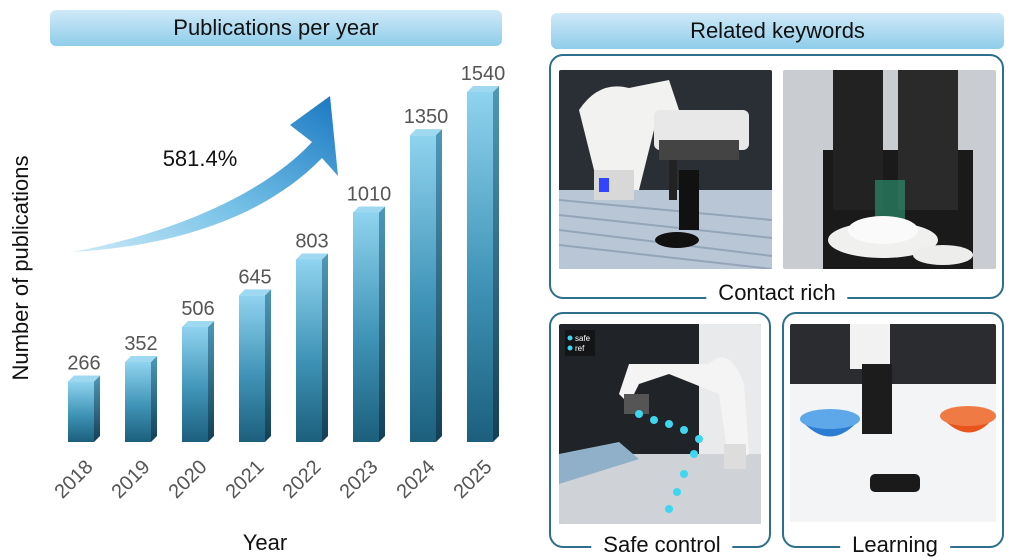 The image size is (1009, 558). Describe the element at coordinates (302, 479) in the screenshot. I see `x-tick-2022: 2022` at that location.